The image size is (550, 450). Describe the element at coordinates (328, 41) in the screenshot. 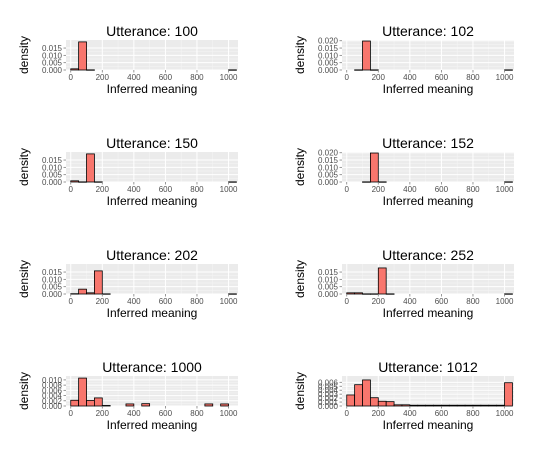

I see `y-tick-label: 0.020` at that location.